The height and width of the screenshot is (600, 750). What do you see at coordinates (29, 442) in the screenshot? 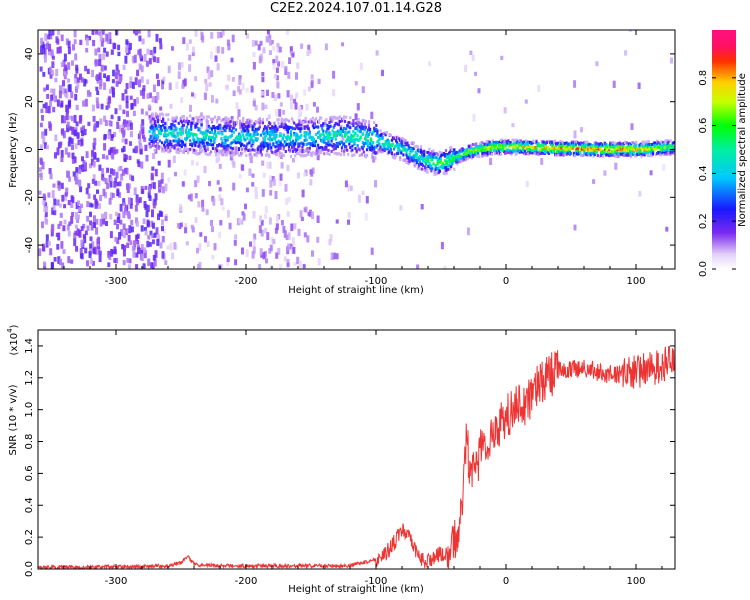
I see `snr-ytick-label: 0.8` at bounding box center [29, 442].